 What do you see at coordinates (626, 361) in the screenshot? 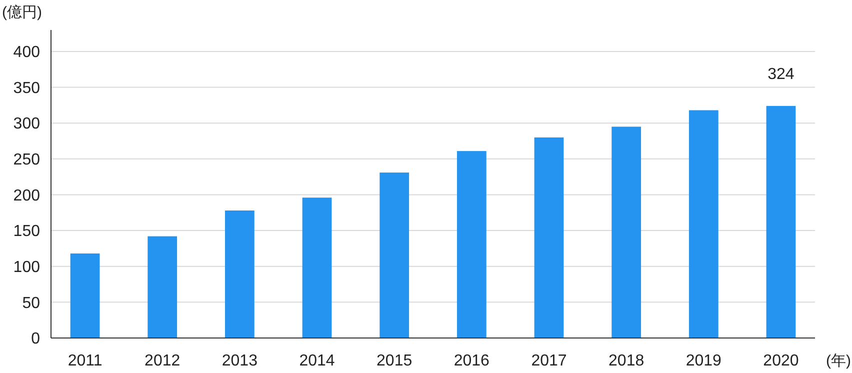
I see `x-tick-label: 2018` at bounding box center [626, 361].